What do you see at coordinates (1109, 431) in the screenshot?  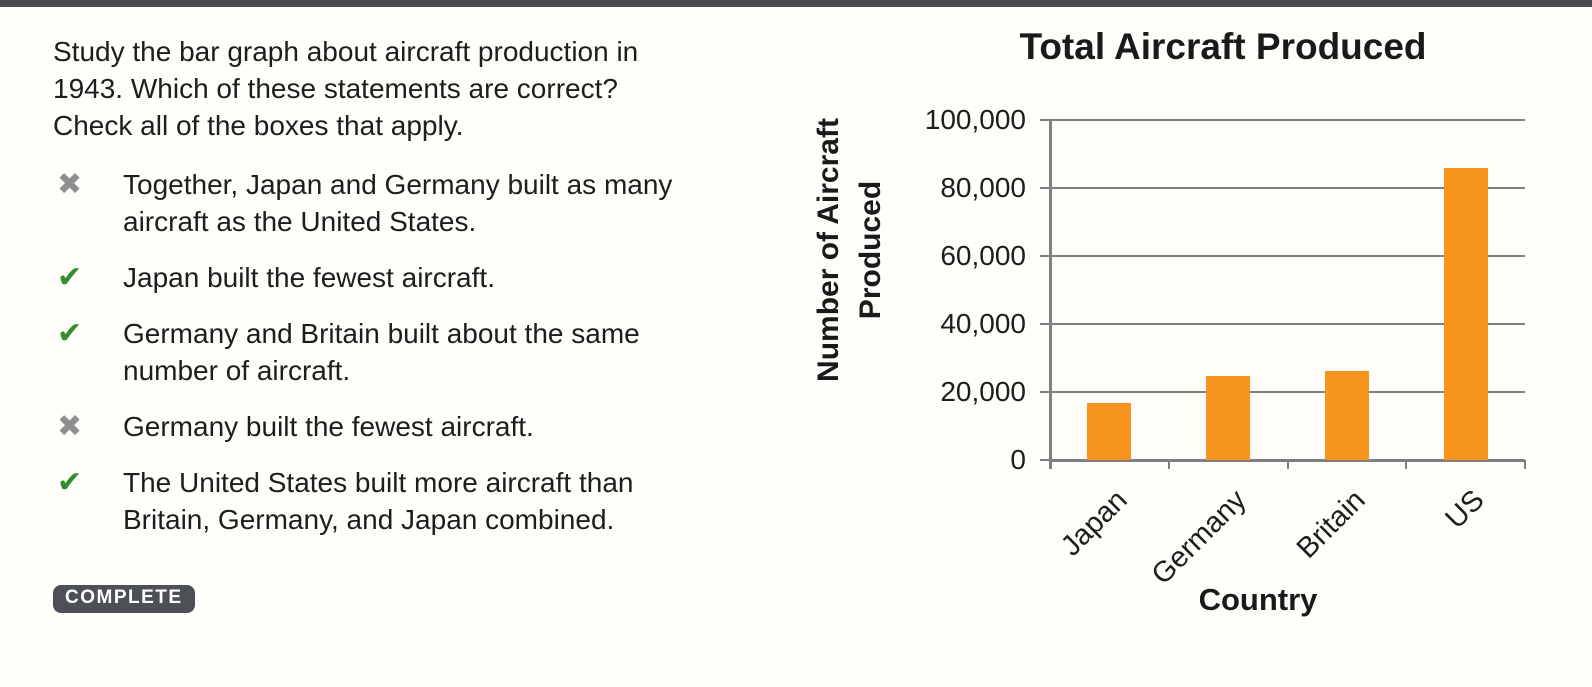 I see `bar-japan` at bounding box center [1109, 431].